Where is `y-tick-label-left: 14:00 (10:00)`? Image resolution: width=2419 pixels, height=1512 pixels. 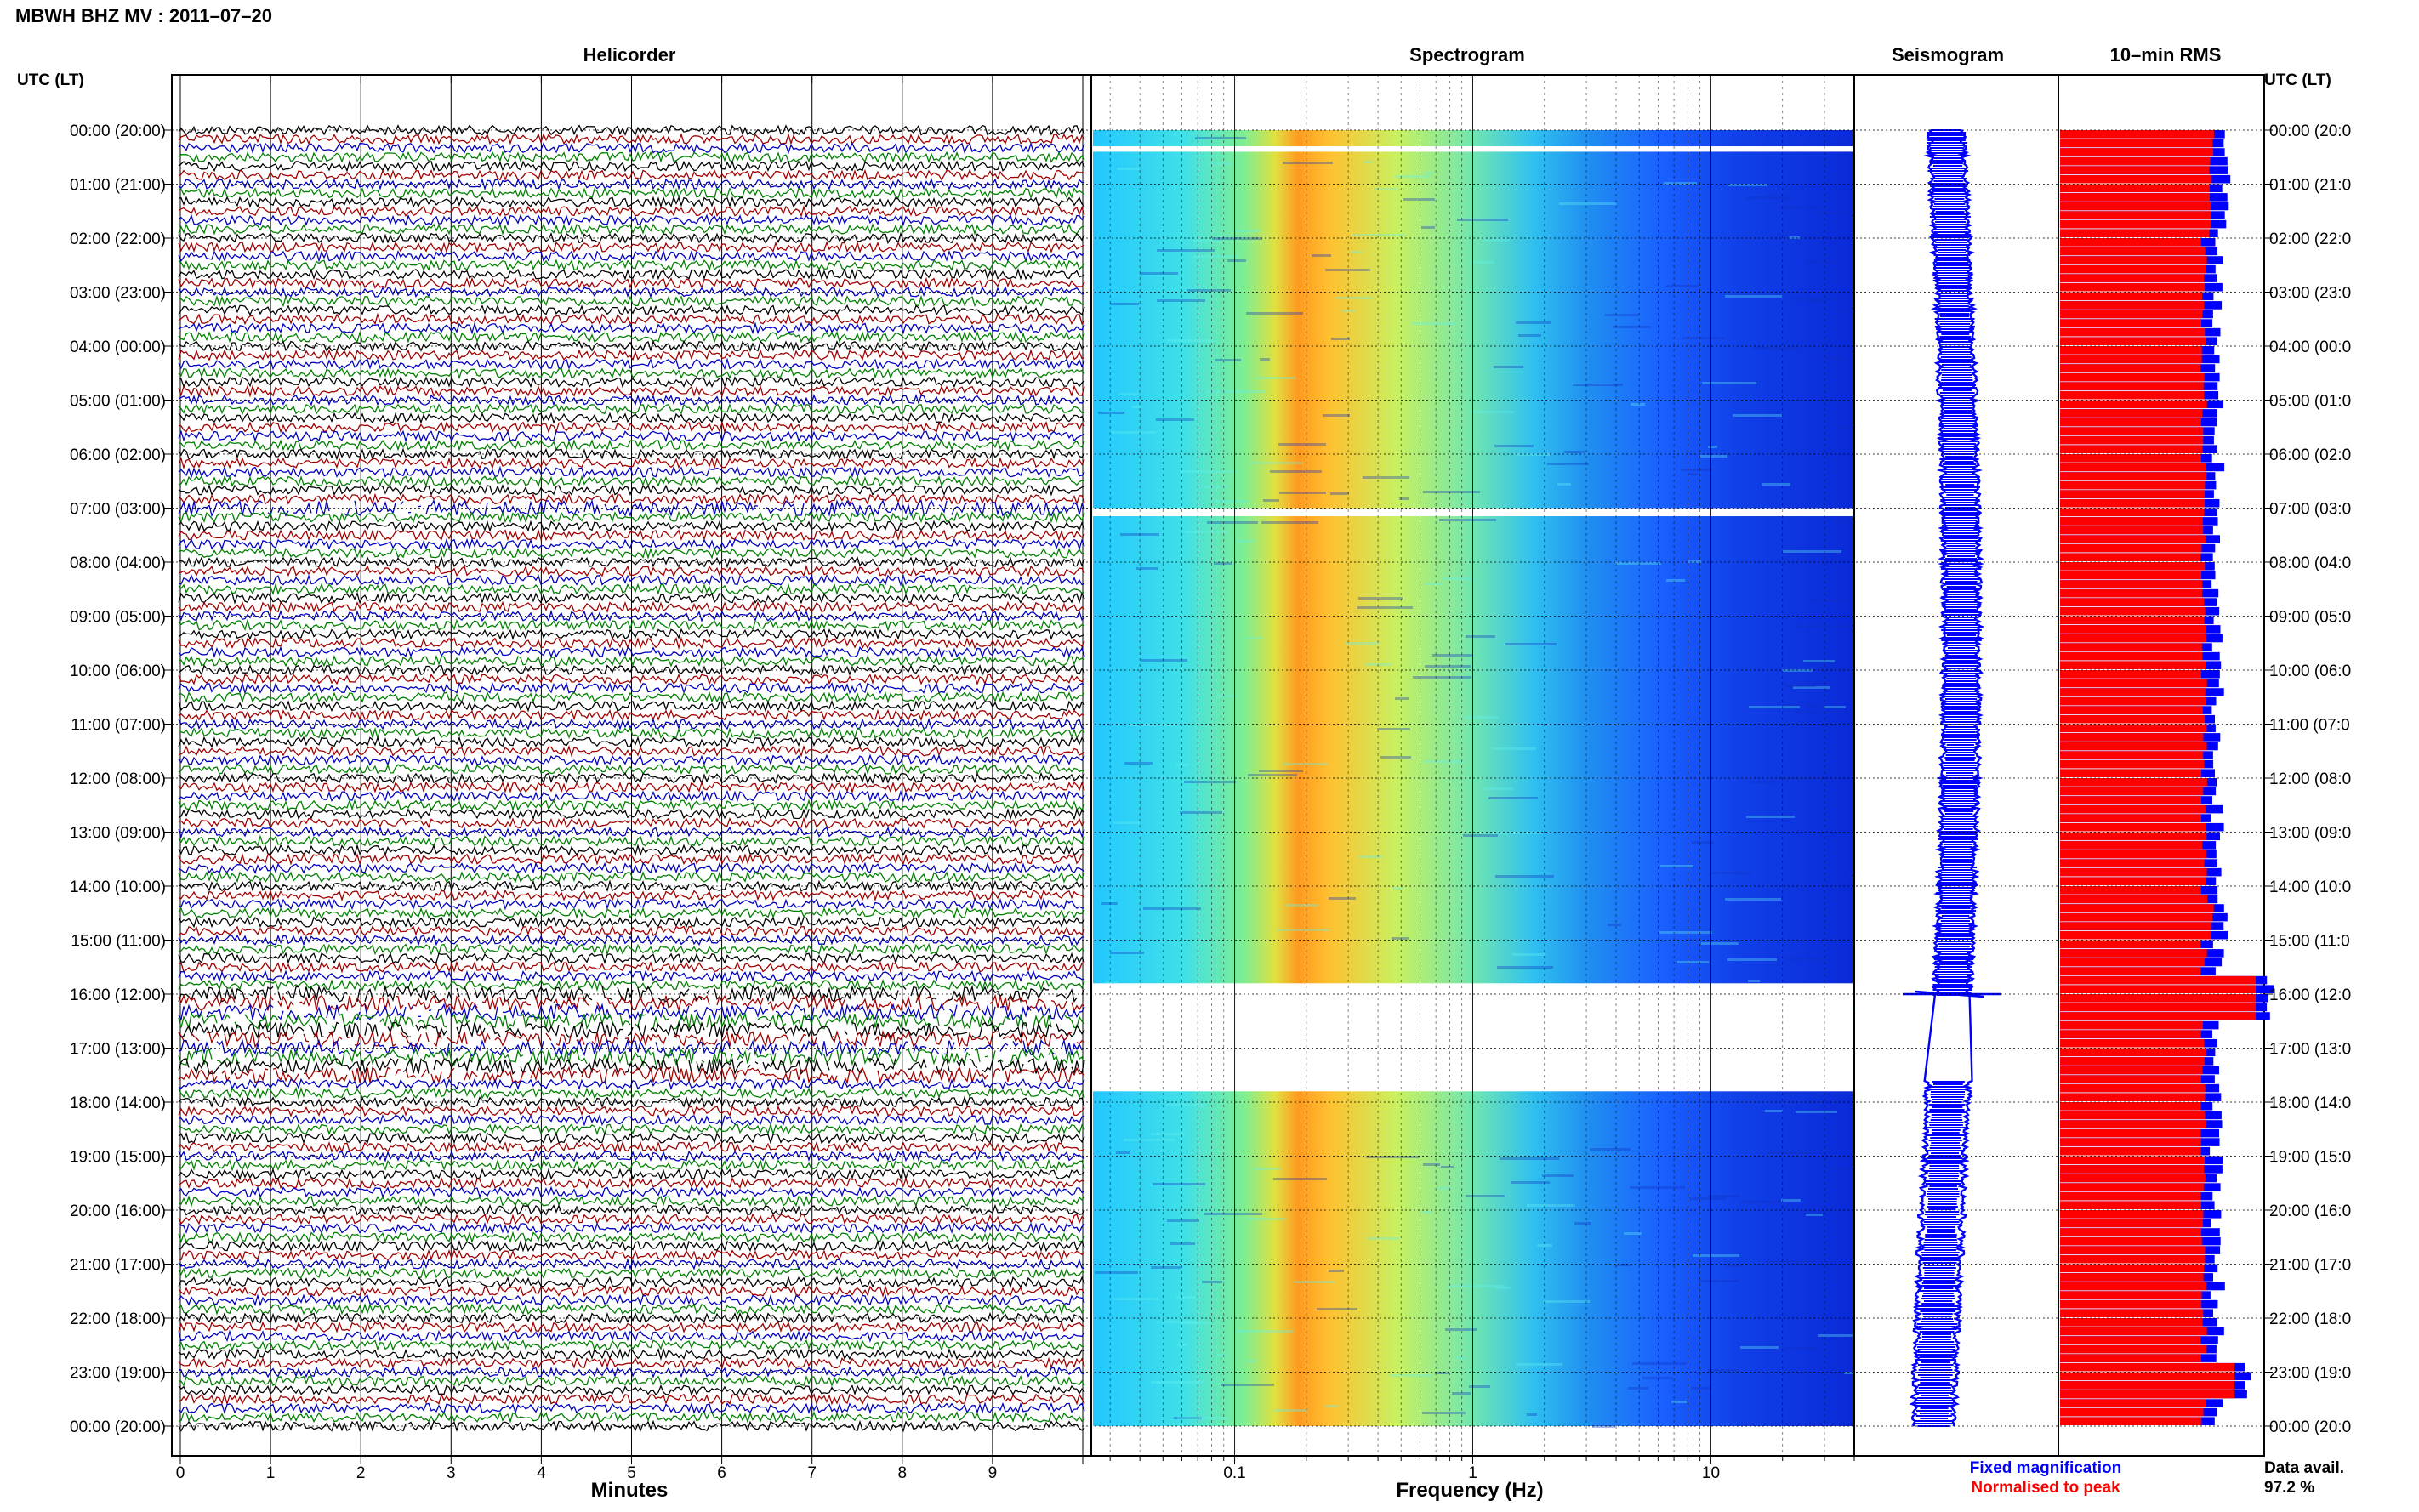
y-tick-label-left: 14:00 (10:00) is located at coordinates (118, 887).